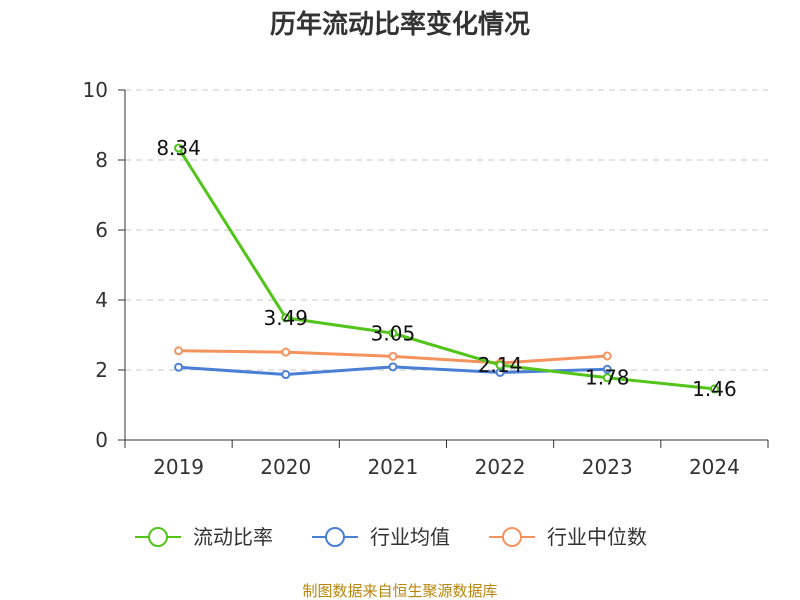 This screenshot has height=600, width=800. I want to click on y-tick-label: 8, so click(101, 160).